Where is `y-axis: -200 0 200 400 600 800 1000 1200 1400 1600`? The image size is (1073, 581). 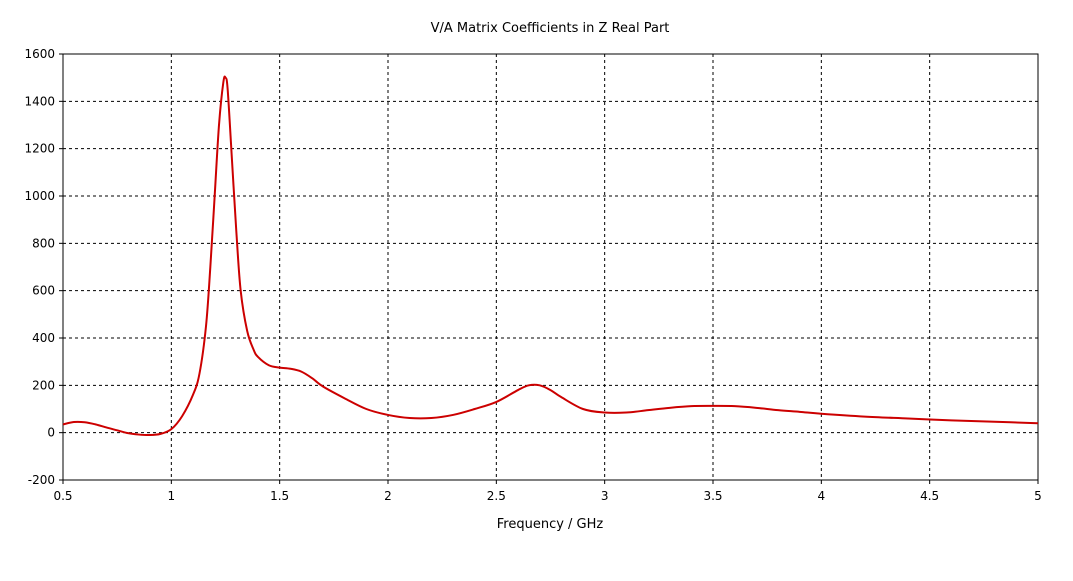
y-axis: -200 0 200 400 600 800 1000 1200 1400 1600 is located at coordinates (43, 267).